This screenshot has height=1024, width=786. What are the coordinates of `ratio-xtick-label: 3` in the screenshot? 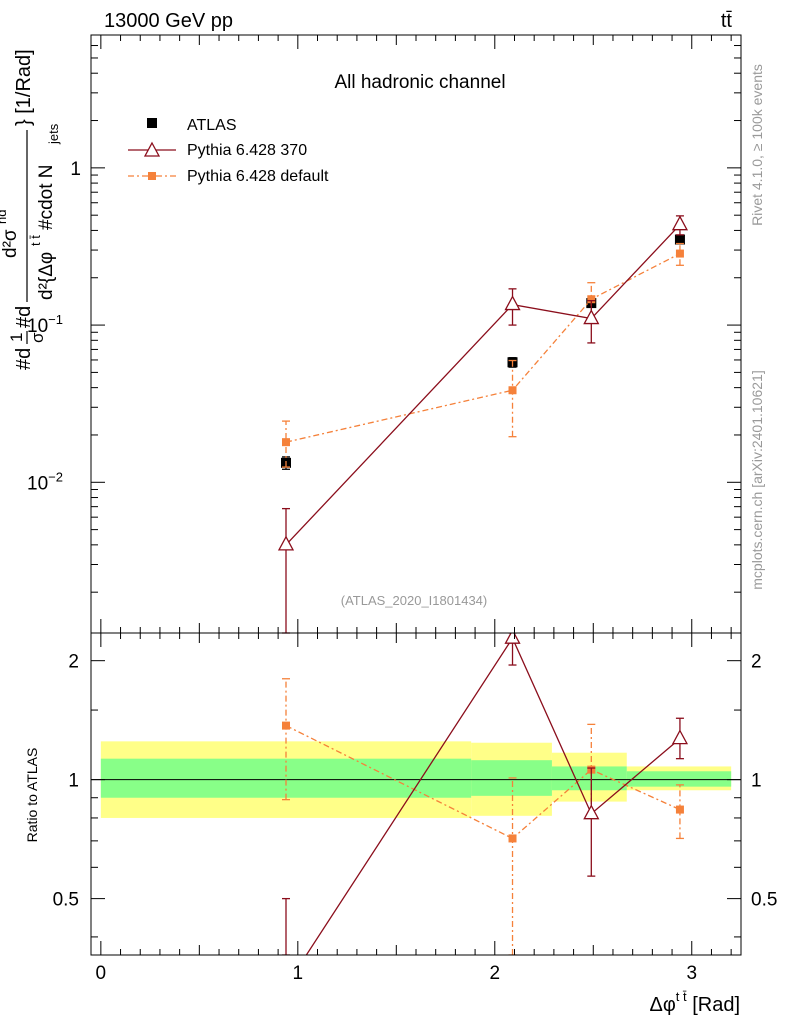 It's located at (691, 973).